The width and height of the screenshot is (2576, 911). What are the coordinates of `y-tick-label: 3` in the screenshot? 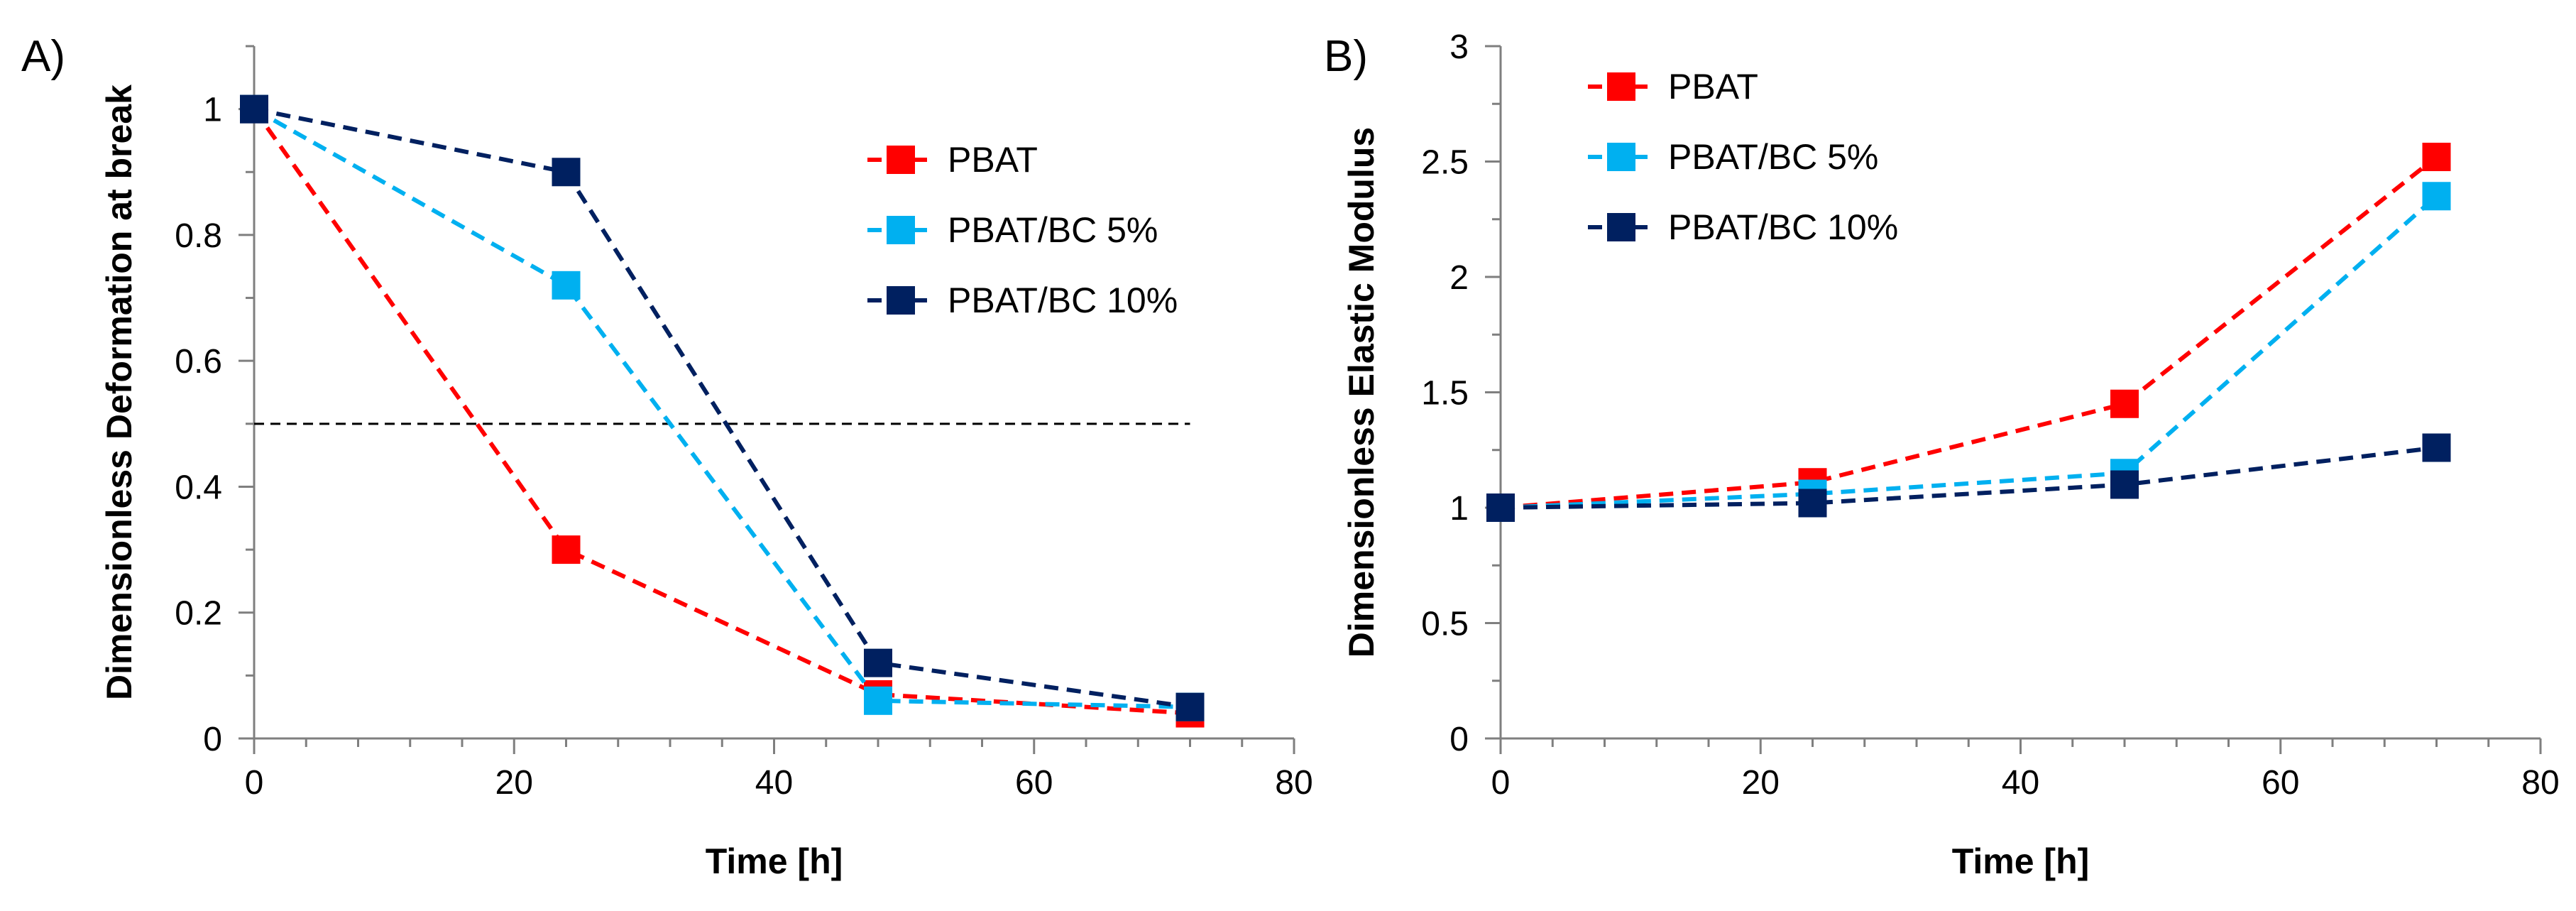 It's located at (1459, 47).